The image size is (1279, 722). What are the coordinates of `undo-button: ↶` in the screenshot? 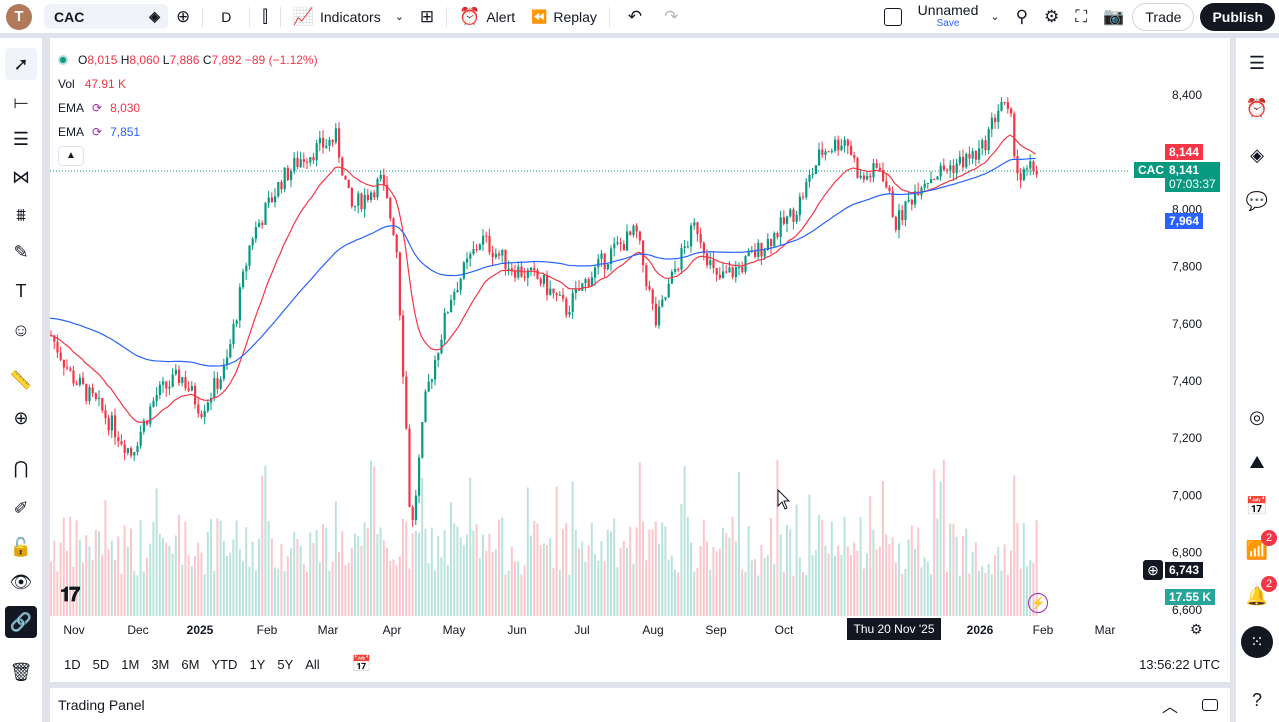 It's located at (635, 16).